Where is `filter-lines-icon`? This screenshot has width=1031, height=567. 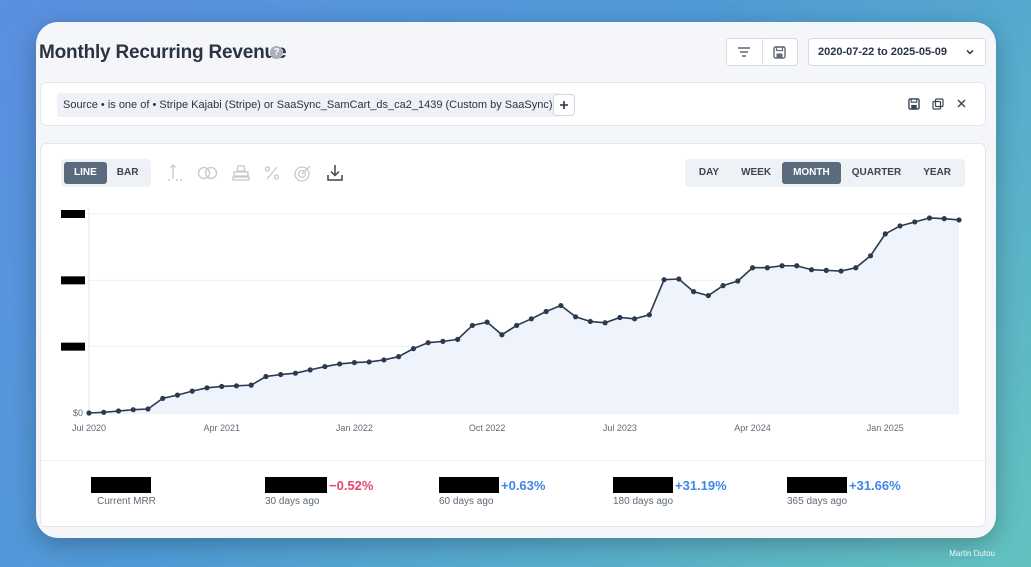 filter-lines-icon is located at coordinates (744, 52).